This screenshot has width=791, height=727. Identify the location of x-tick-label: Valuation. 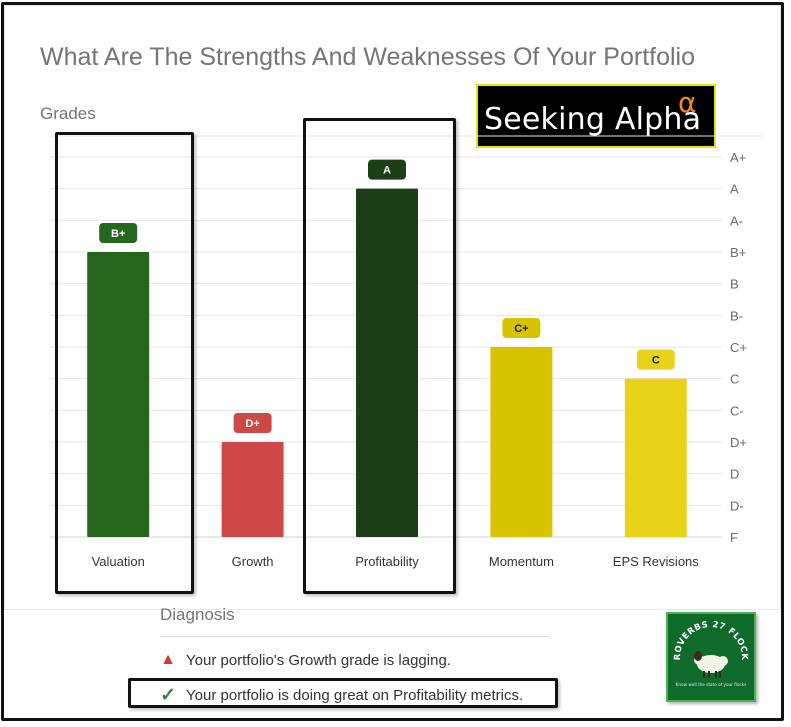
(118, 561).